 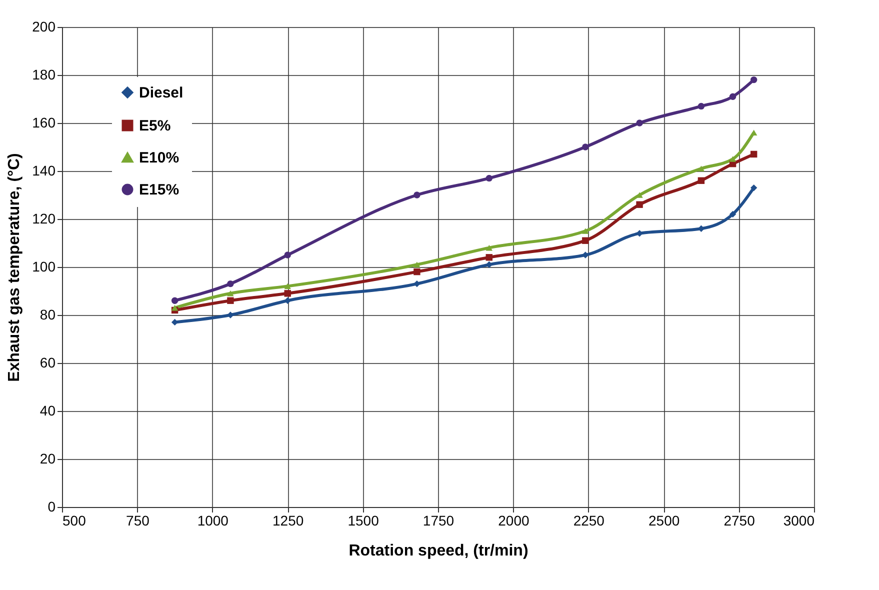 What do you see at coordinates (15, 267) in the screenshot?
I see `y-axis-title: Exhaust gas temperature, (°C)` at bounding box center [15, 267].